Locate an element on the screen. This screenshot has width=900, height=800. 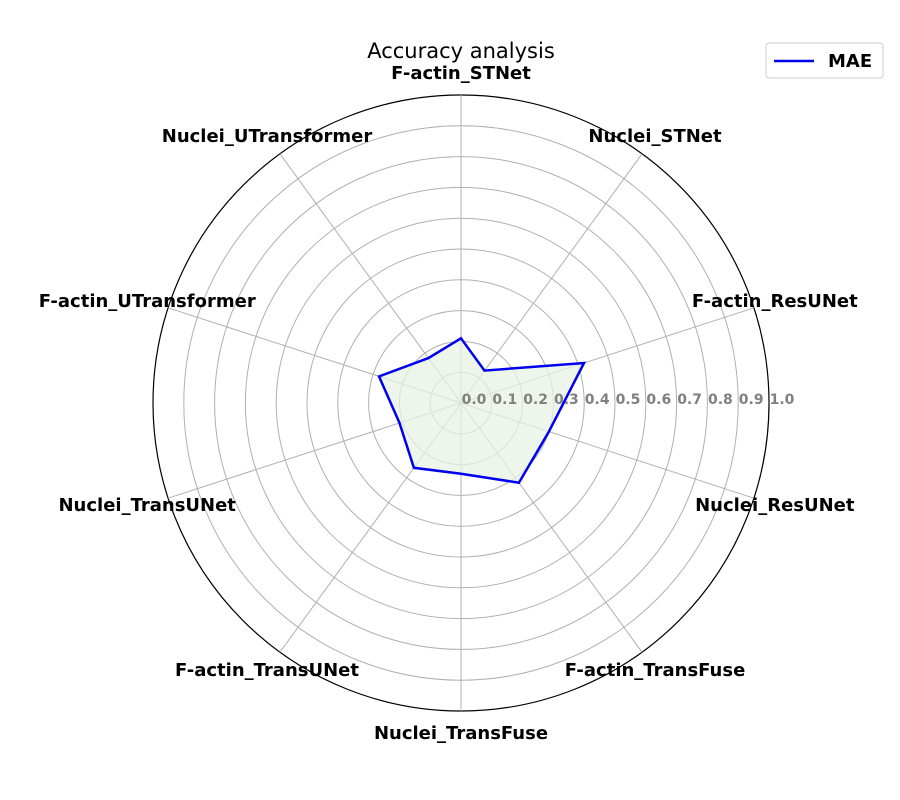
legend-box is located at coordinates (824, 60).